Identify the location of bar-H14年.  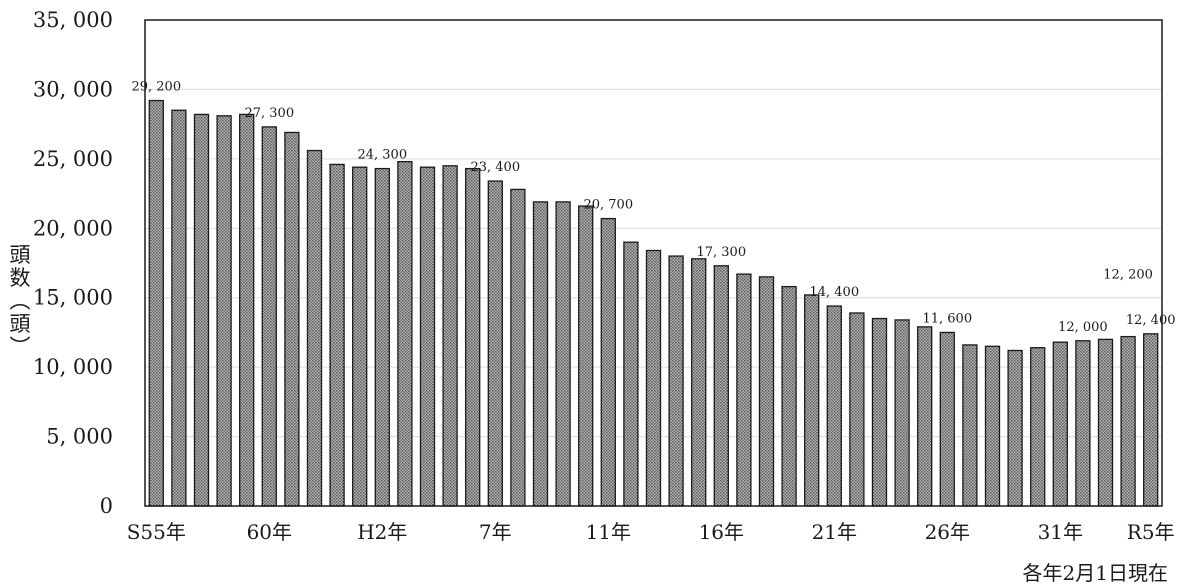
(653, 378).